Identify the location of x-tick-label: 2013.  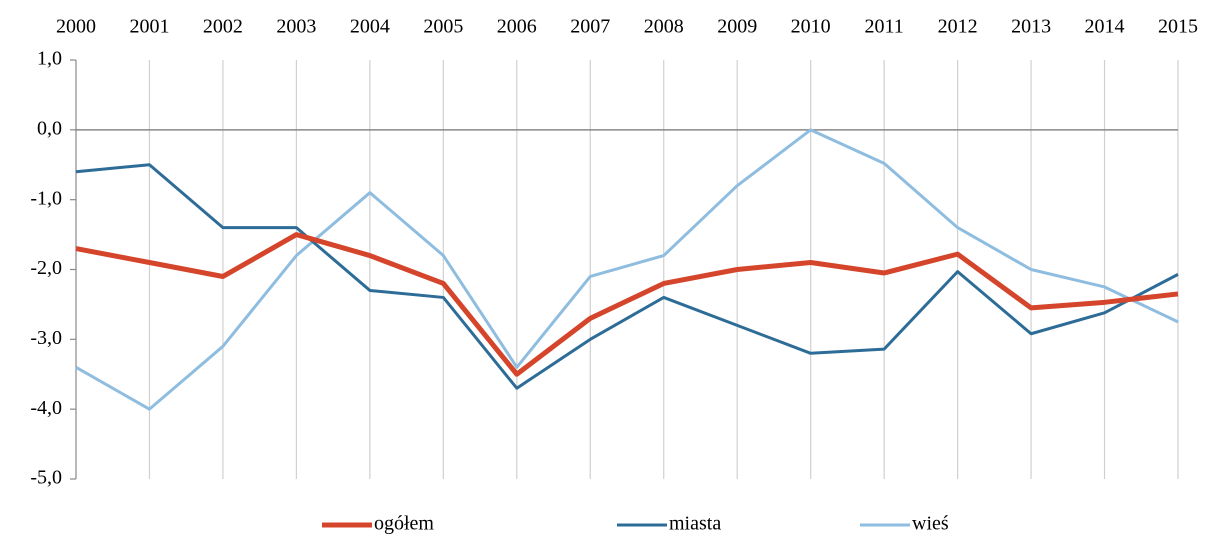
(1031, 27).